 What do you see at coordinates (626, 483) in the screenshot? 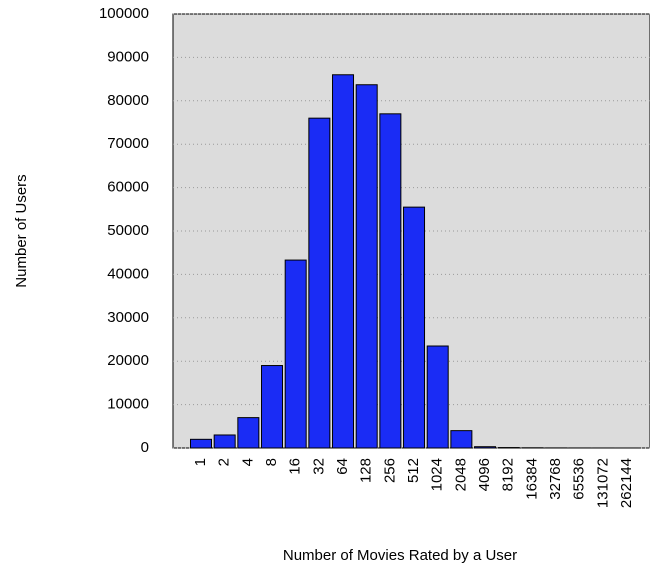
I see `x-tick-label: 262144` at bounding box center [626, 483].